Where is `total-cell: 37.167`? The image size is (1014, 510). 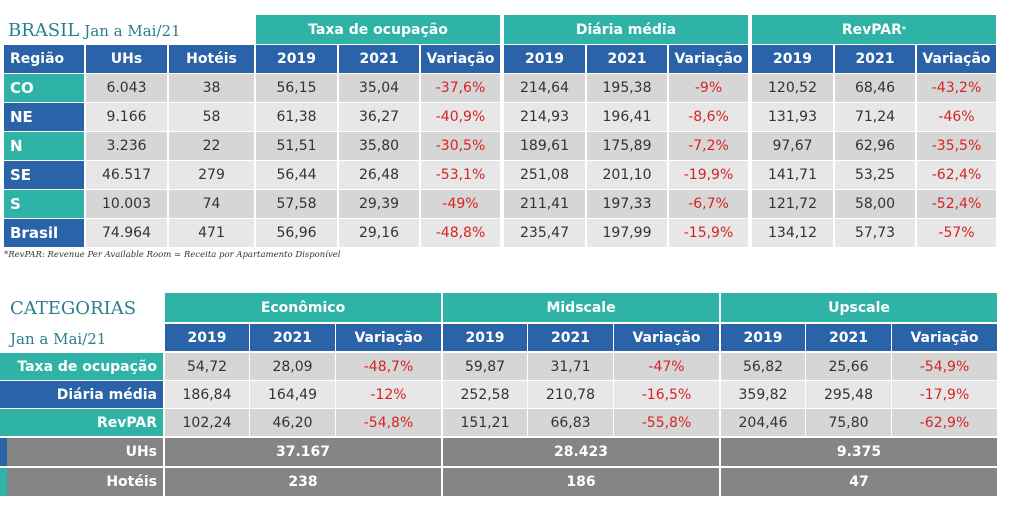 total-cell: 37.167 is located at coordinates (303, 452).